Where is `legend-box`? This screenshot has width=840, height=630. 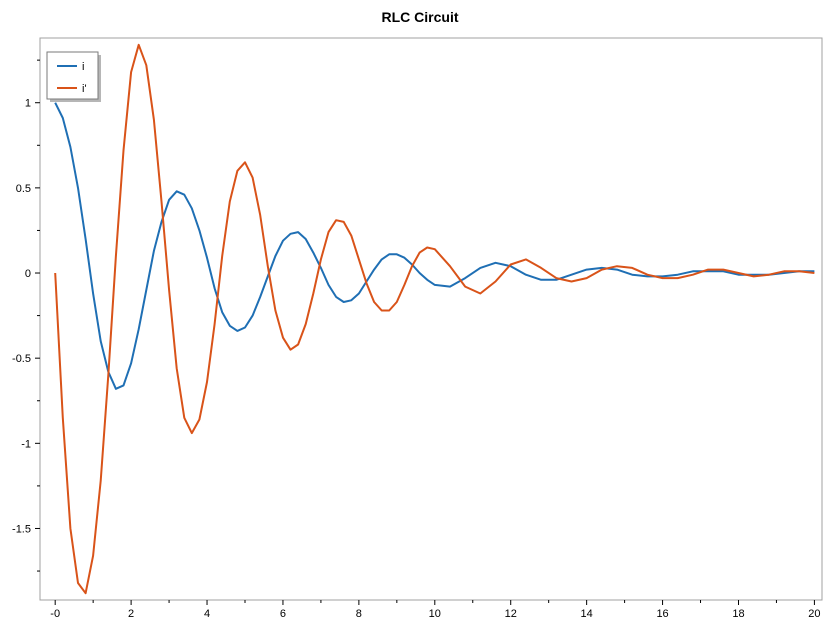
legend-box is located at coordinates (72, 75).